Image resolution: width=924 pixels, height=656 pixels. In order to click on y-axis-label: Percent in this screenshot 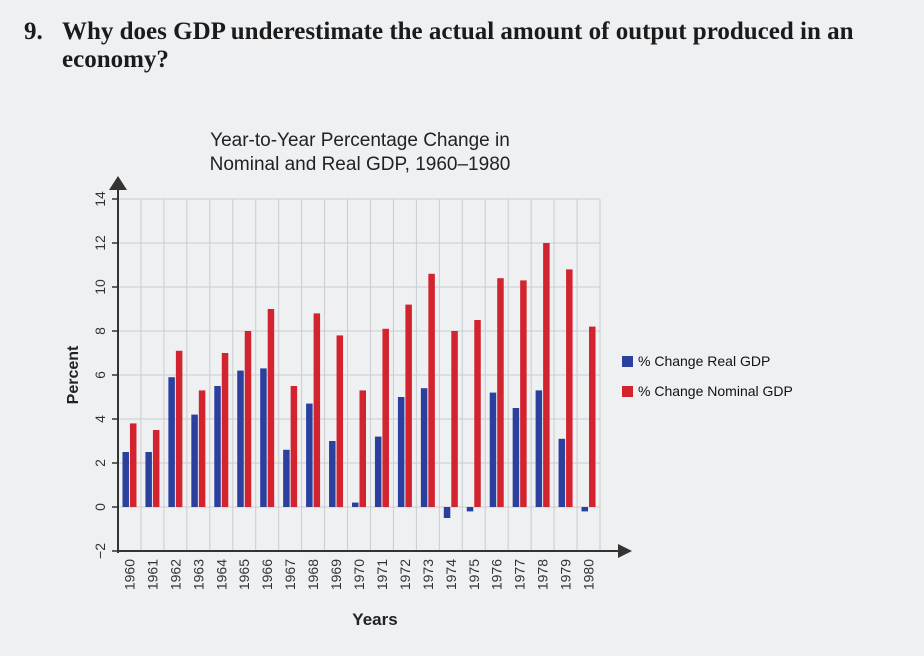, I will do `click(73, 374)`.